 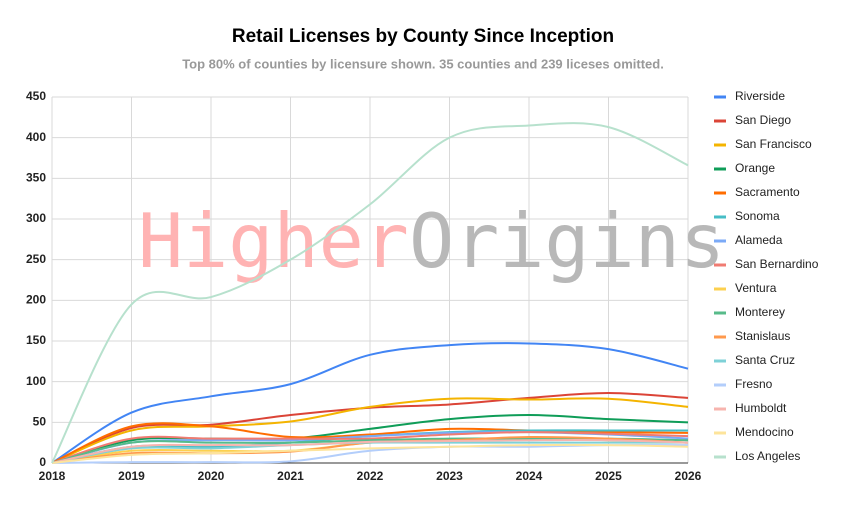 I want to click on legend-label: Stanislaus, so click(x=762, y=336).